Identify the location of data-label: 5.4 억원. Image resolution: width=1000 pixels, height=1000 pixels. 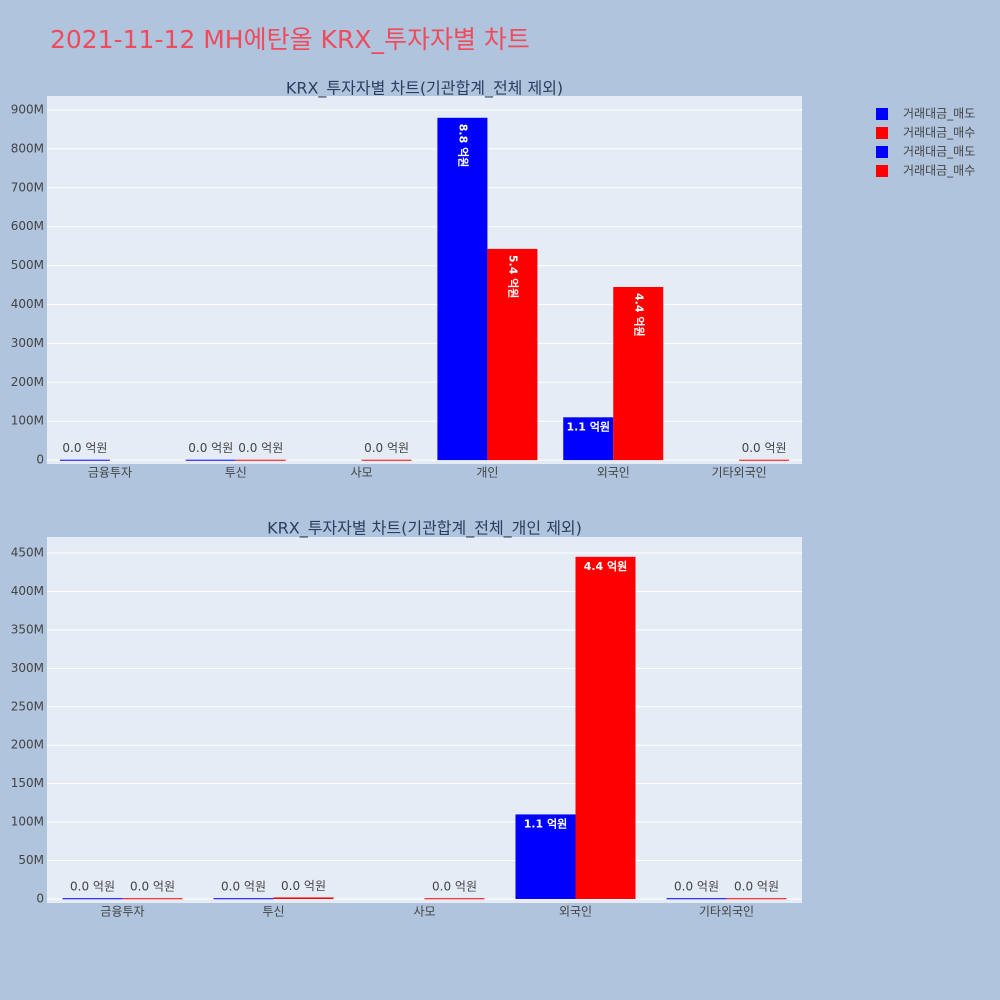
(513, 277).